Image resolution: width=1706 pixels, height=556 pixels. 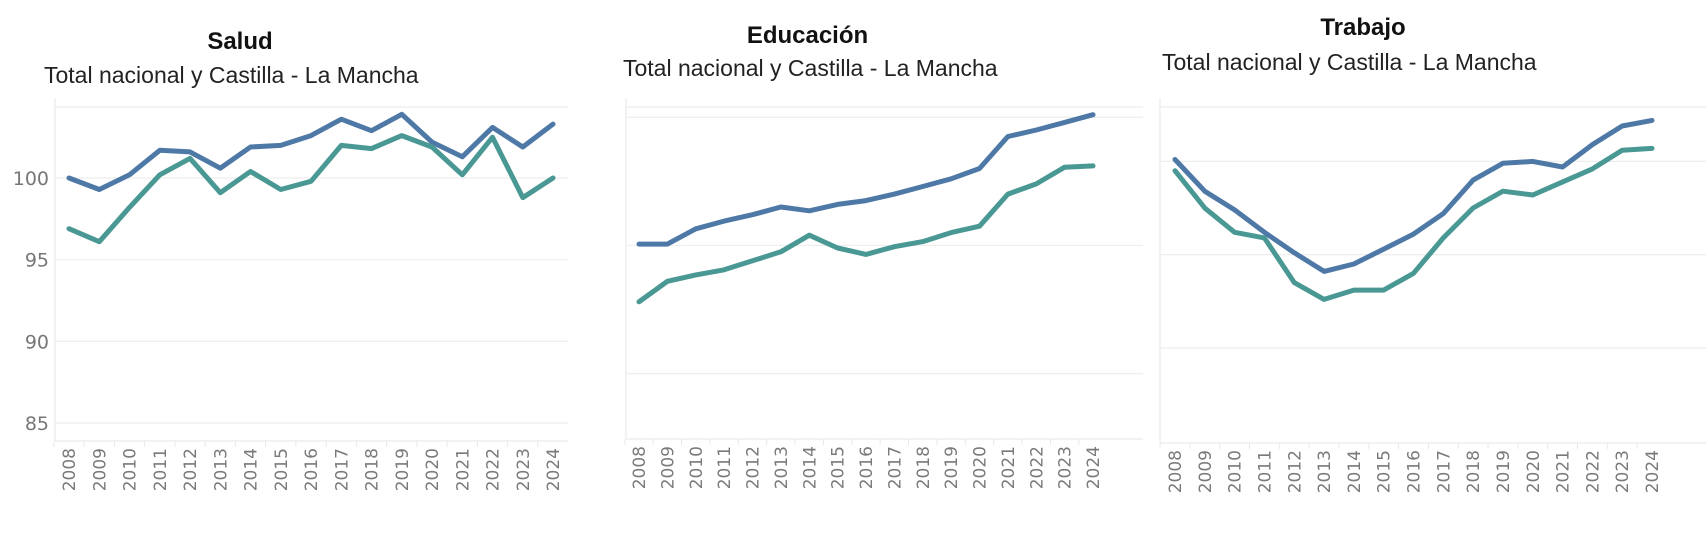 What do you see at coordinates (807, 35) in the screenshot?
I see `chart-title: Educación` at bounding box center [807, 35].